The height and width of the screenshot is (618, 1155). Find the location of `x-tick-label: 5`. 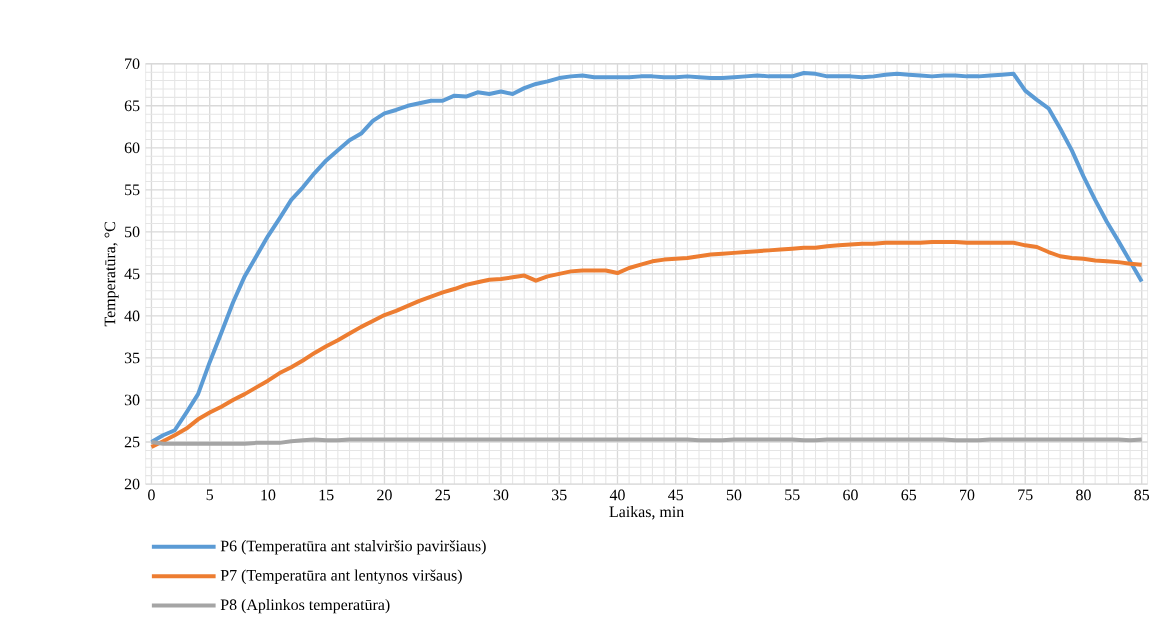

x-tick-label: 5 is located at coordinates (210, 495).